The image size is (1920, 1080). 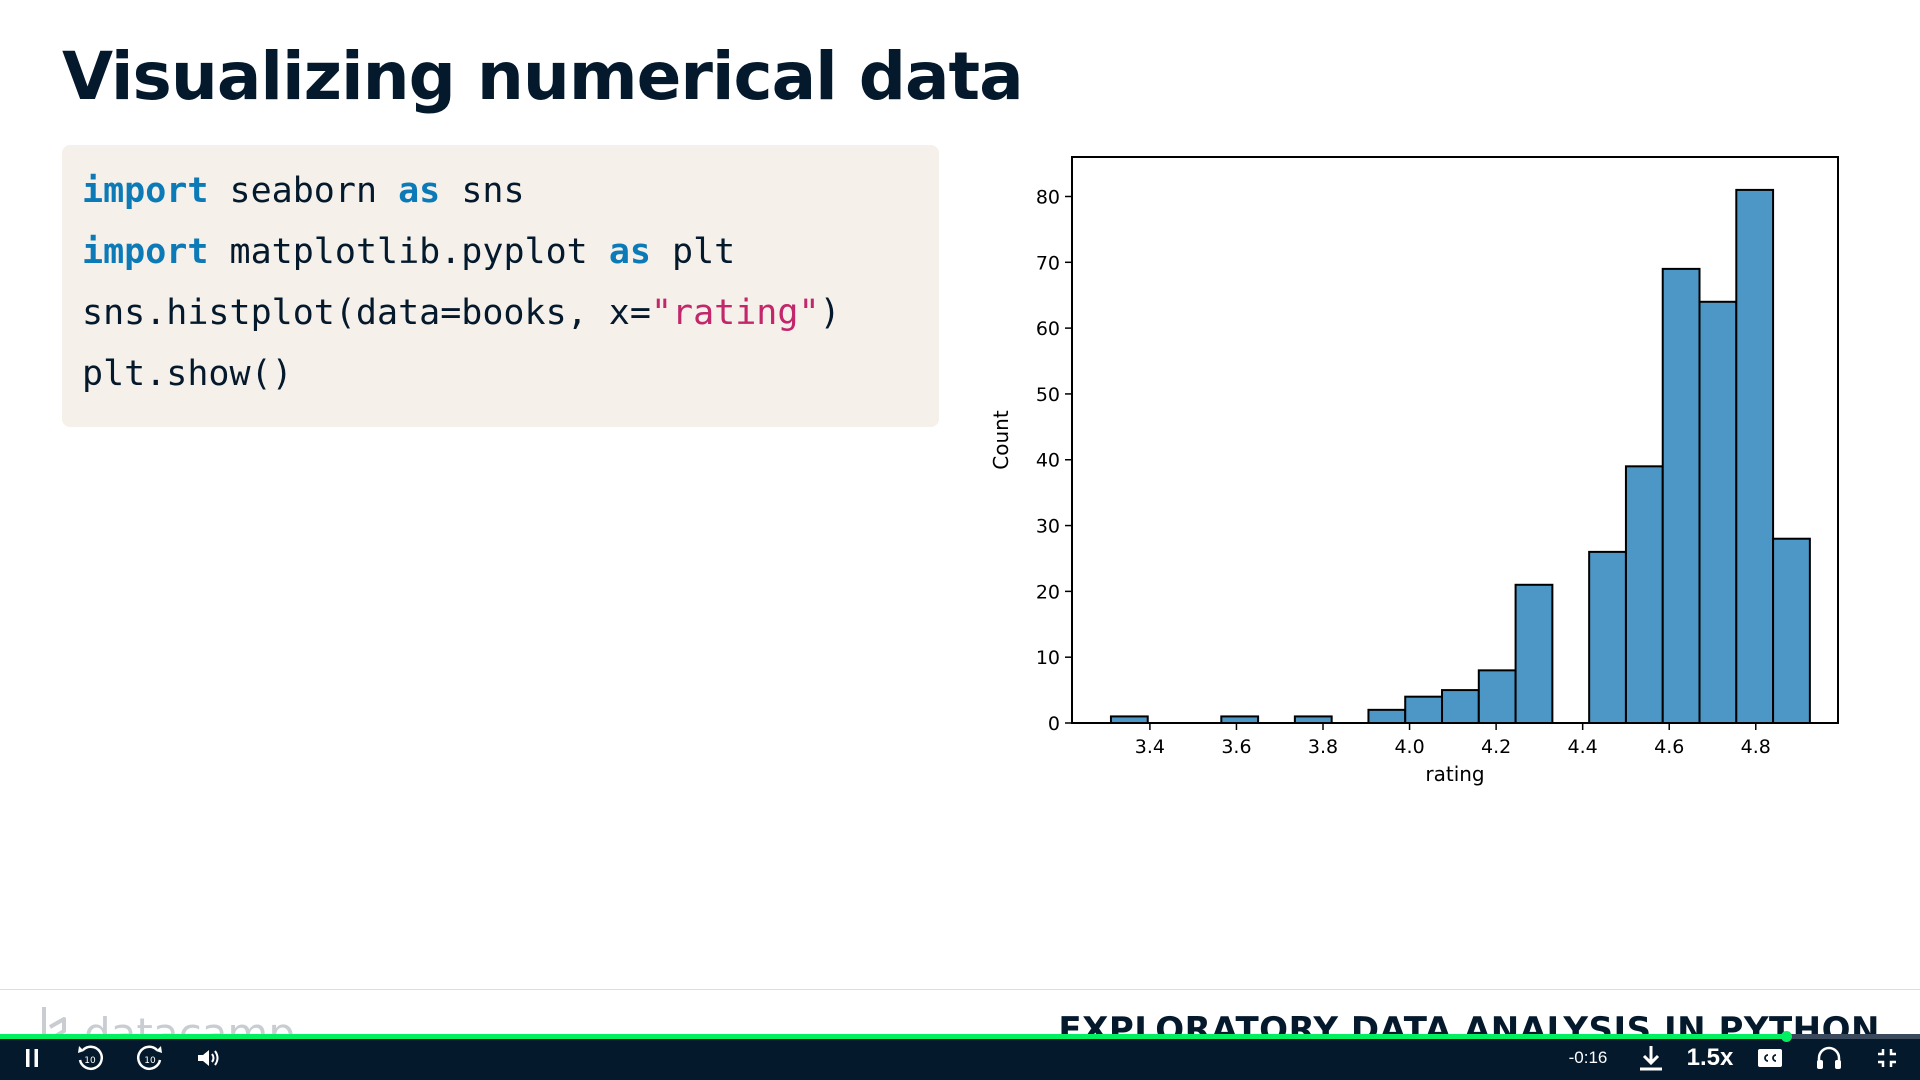 I want to click on x-tick-label: 4.6, so click(x=1669, y=747).